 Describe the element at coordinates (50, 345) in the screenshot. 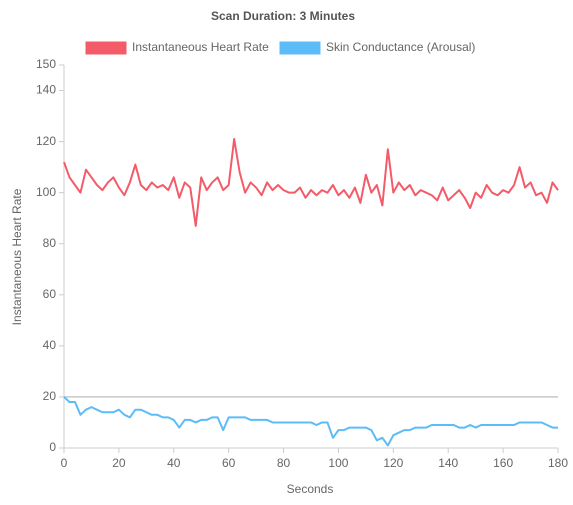

I see `y-tick-label: 40` at that location.